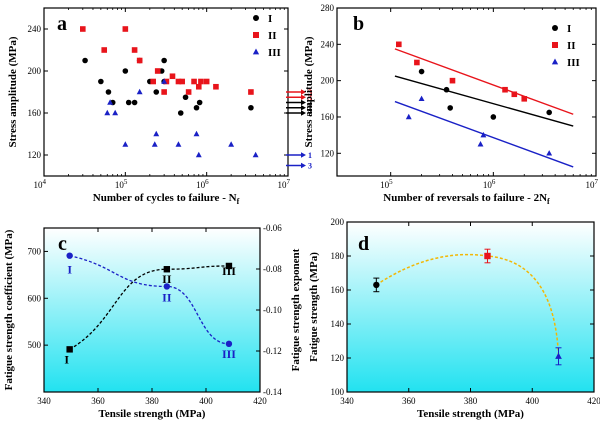  What do you see at coordinates (338, 256) in the screenshot?
I see `y-tick-label: 180` at bounding box center [338, 256].